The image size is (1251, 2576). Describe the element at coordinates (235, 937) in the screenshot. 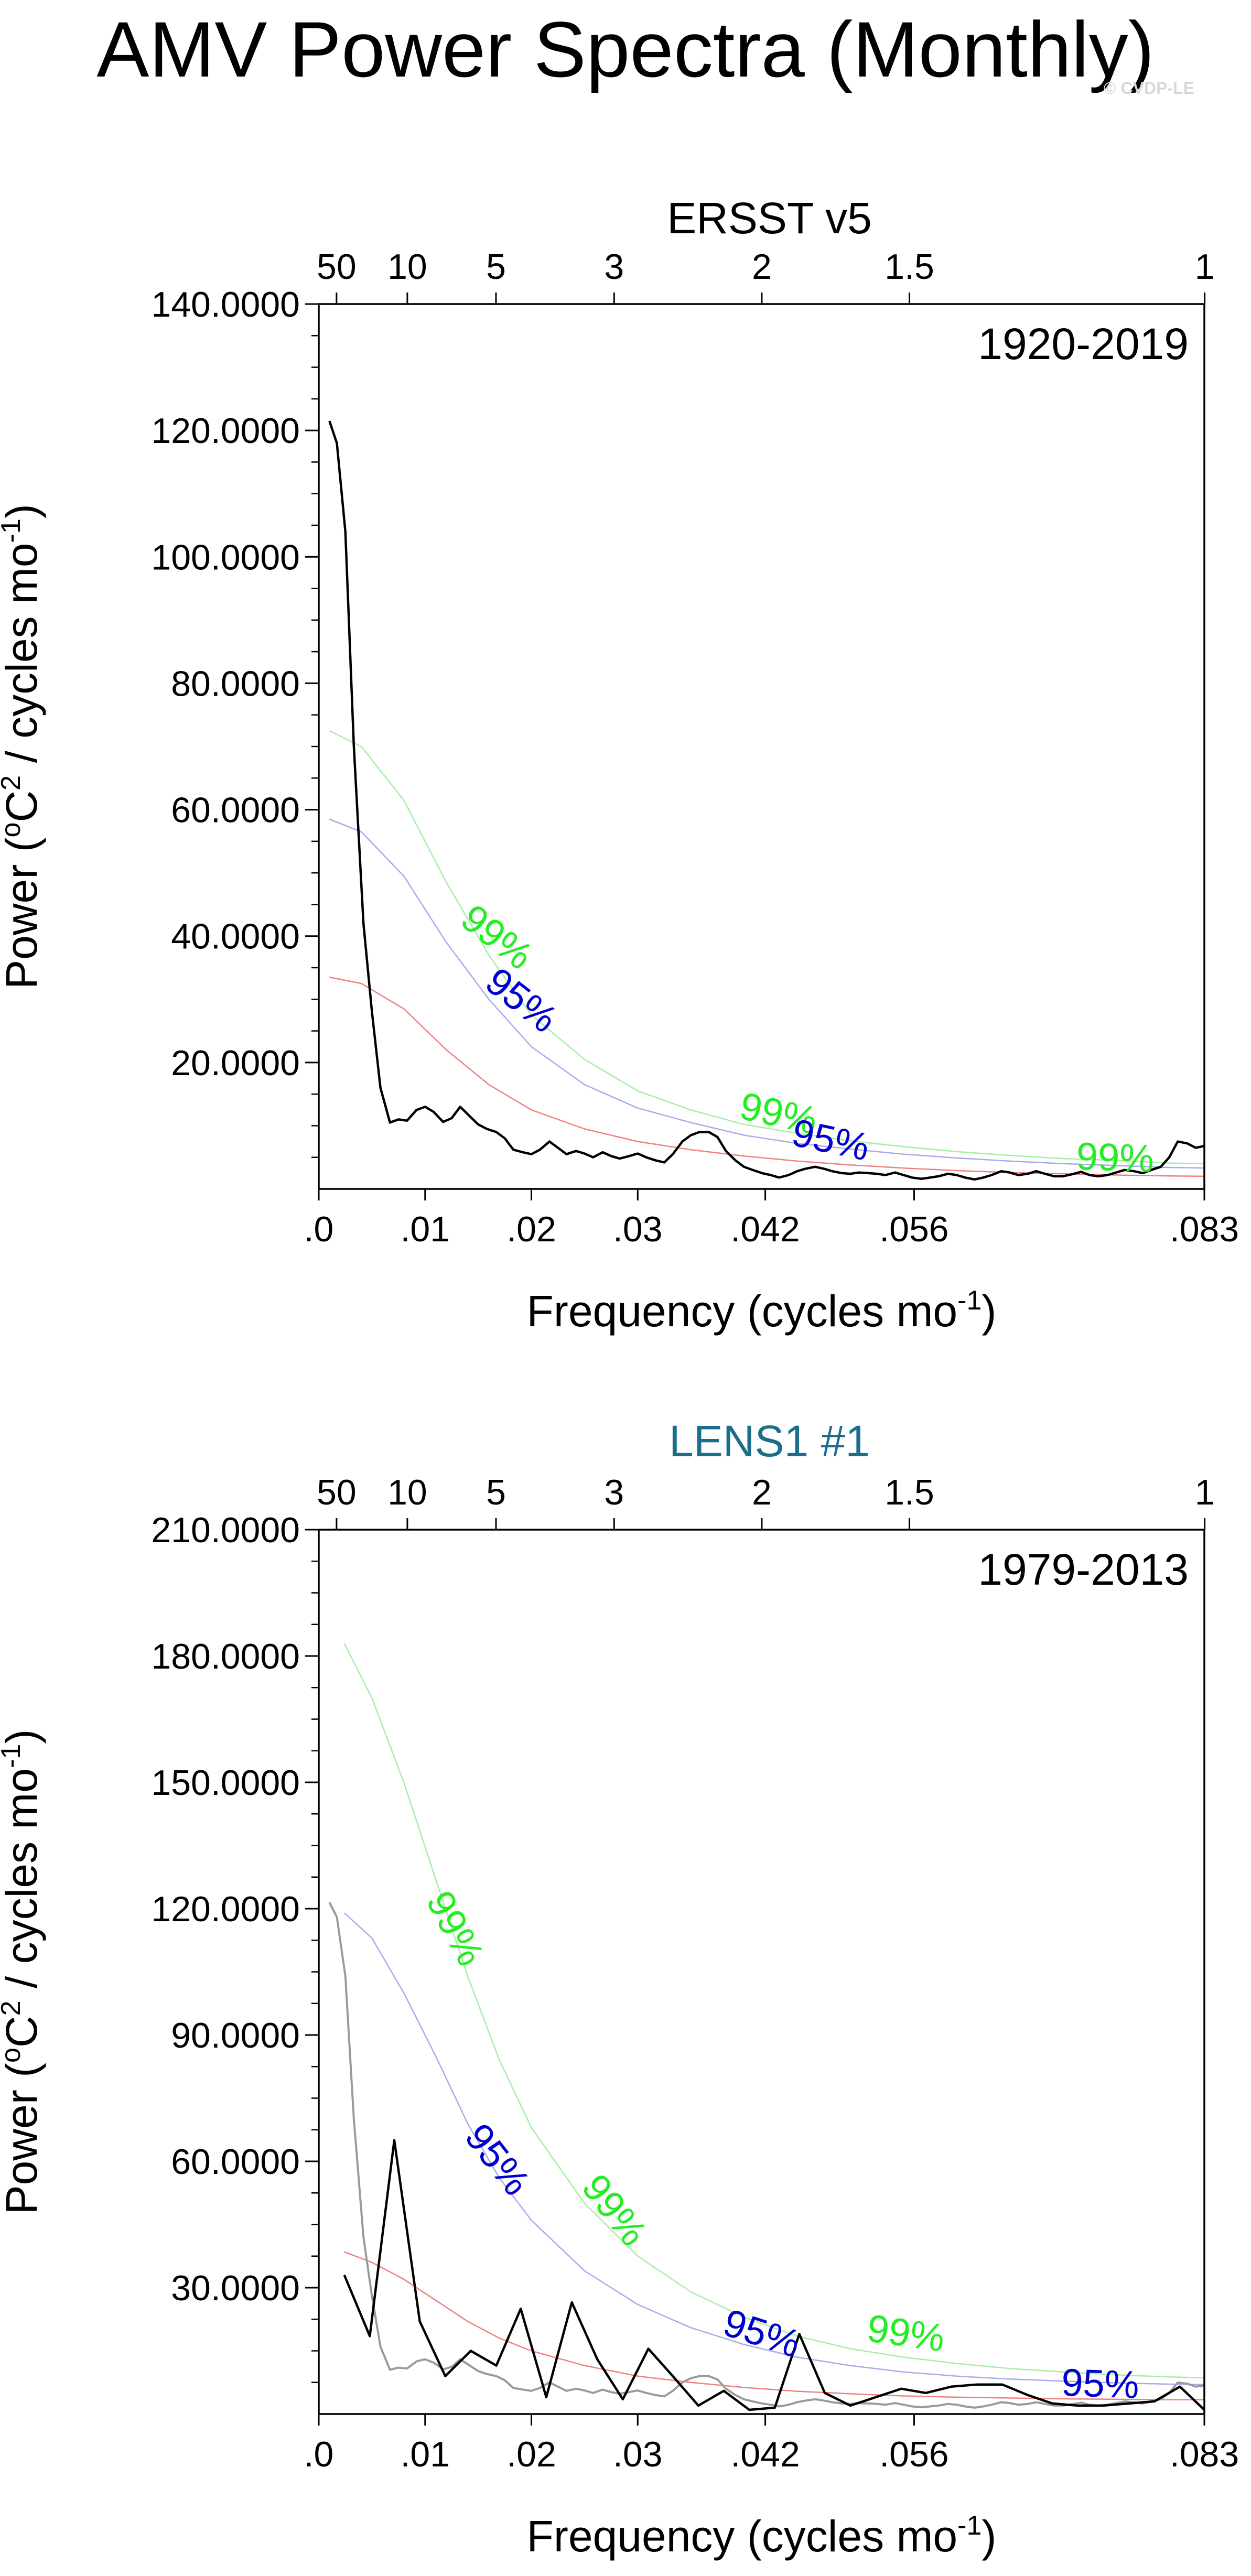

I see `y-tick-label: 40.0000` at that location.